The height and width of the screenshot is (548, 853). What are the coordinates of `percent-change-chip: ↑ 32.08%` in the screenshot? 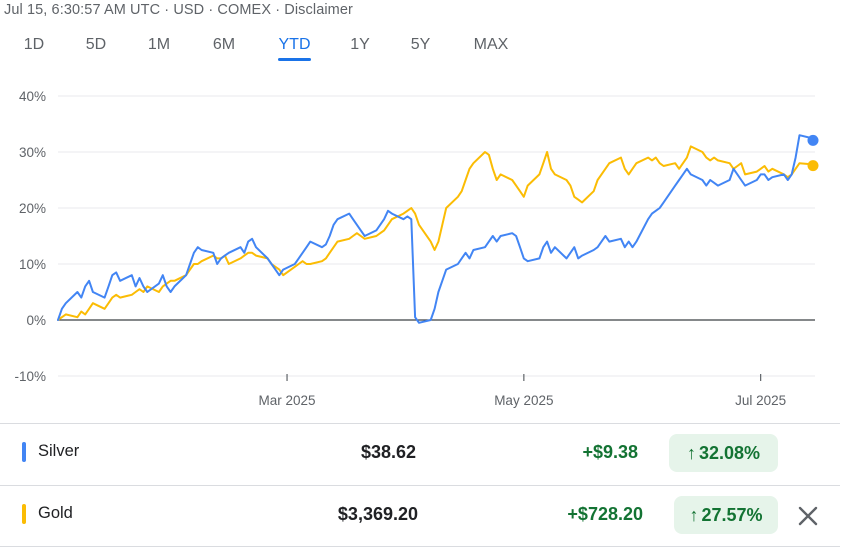 It's located at (723, 453).